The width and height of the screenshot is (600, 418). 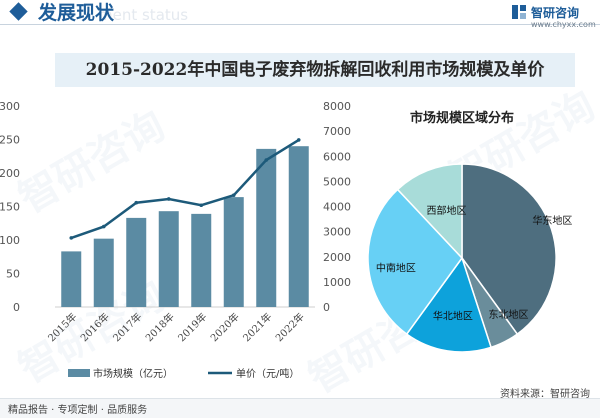 What do you see at coordinates (300, 24) in the screenshot?
I see `header-divider` at bounding box center [300, 24].